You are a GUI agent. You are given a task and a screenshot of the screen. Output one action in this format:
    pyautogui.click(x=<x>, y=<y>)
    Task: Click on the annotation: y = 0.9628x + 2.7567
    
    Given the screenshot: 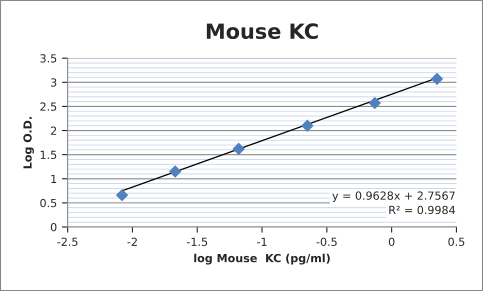 What is the action you would take?
    pyautogui.click(x=393, y=196)
    